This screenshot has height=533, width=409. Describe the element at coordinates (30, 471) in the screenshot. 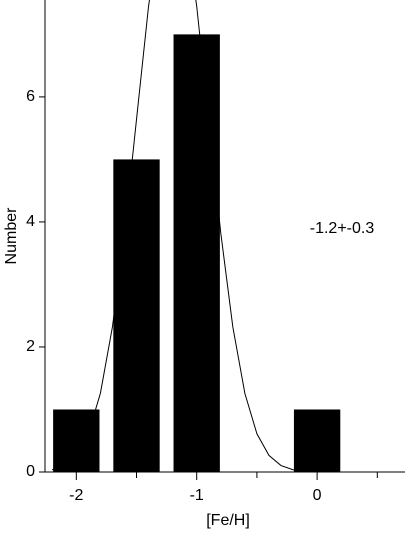

I see `y-tick-label: 0` at that location.